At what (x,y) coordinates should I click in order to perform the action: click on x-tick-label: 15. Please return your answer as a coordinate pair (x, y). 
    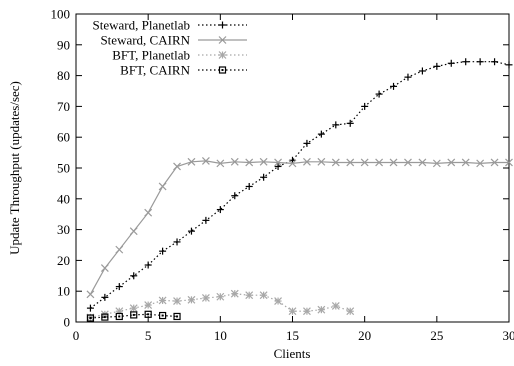
    Looking at the image, I should click on (292, 335).